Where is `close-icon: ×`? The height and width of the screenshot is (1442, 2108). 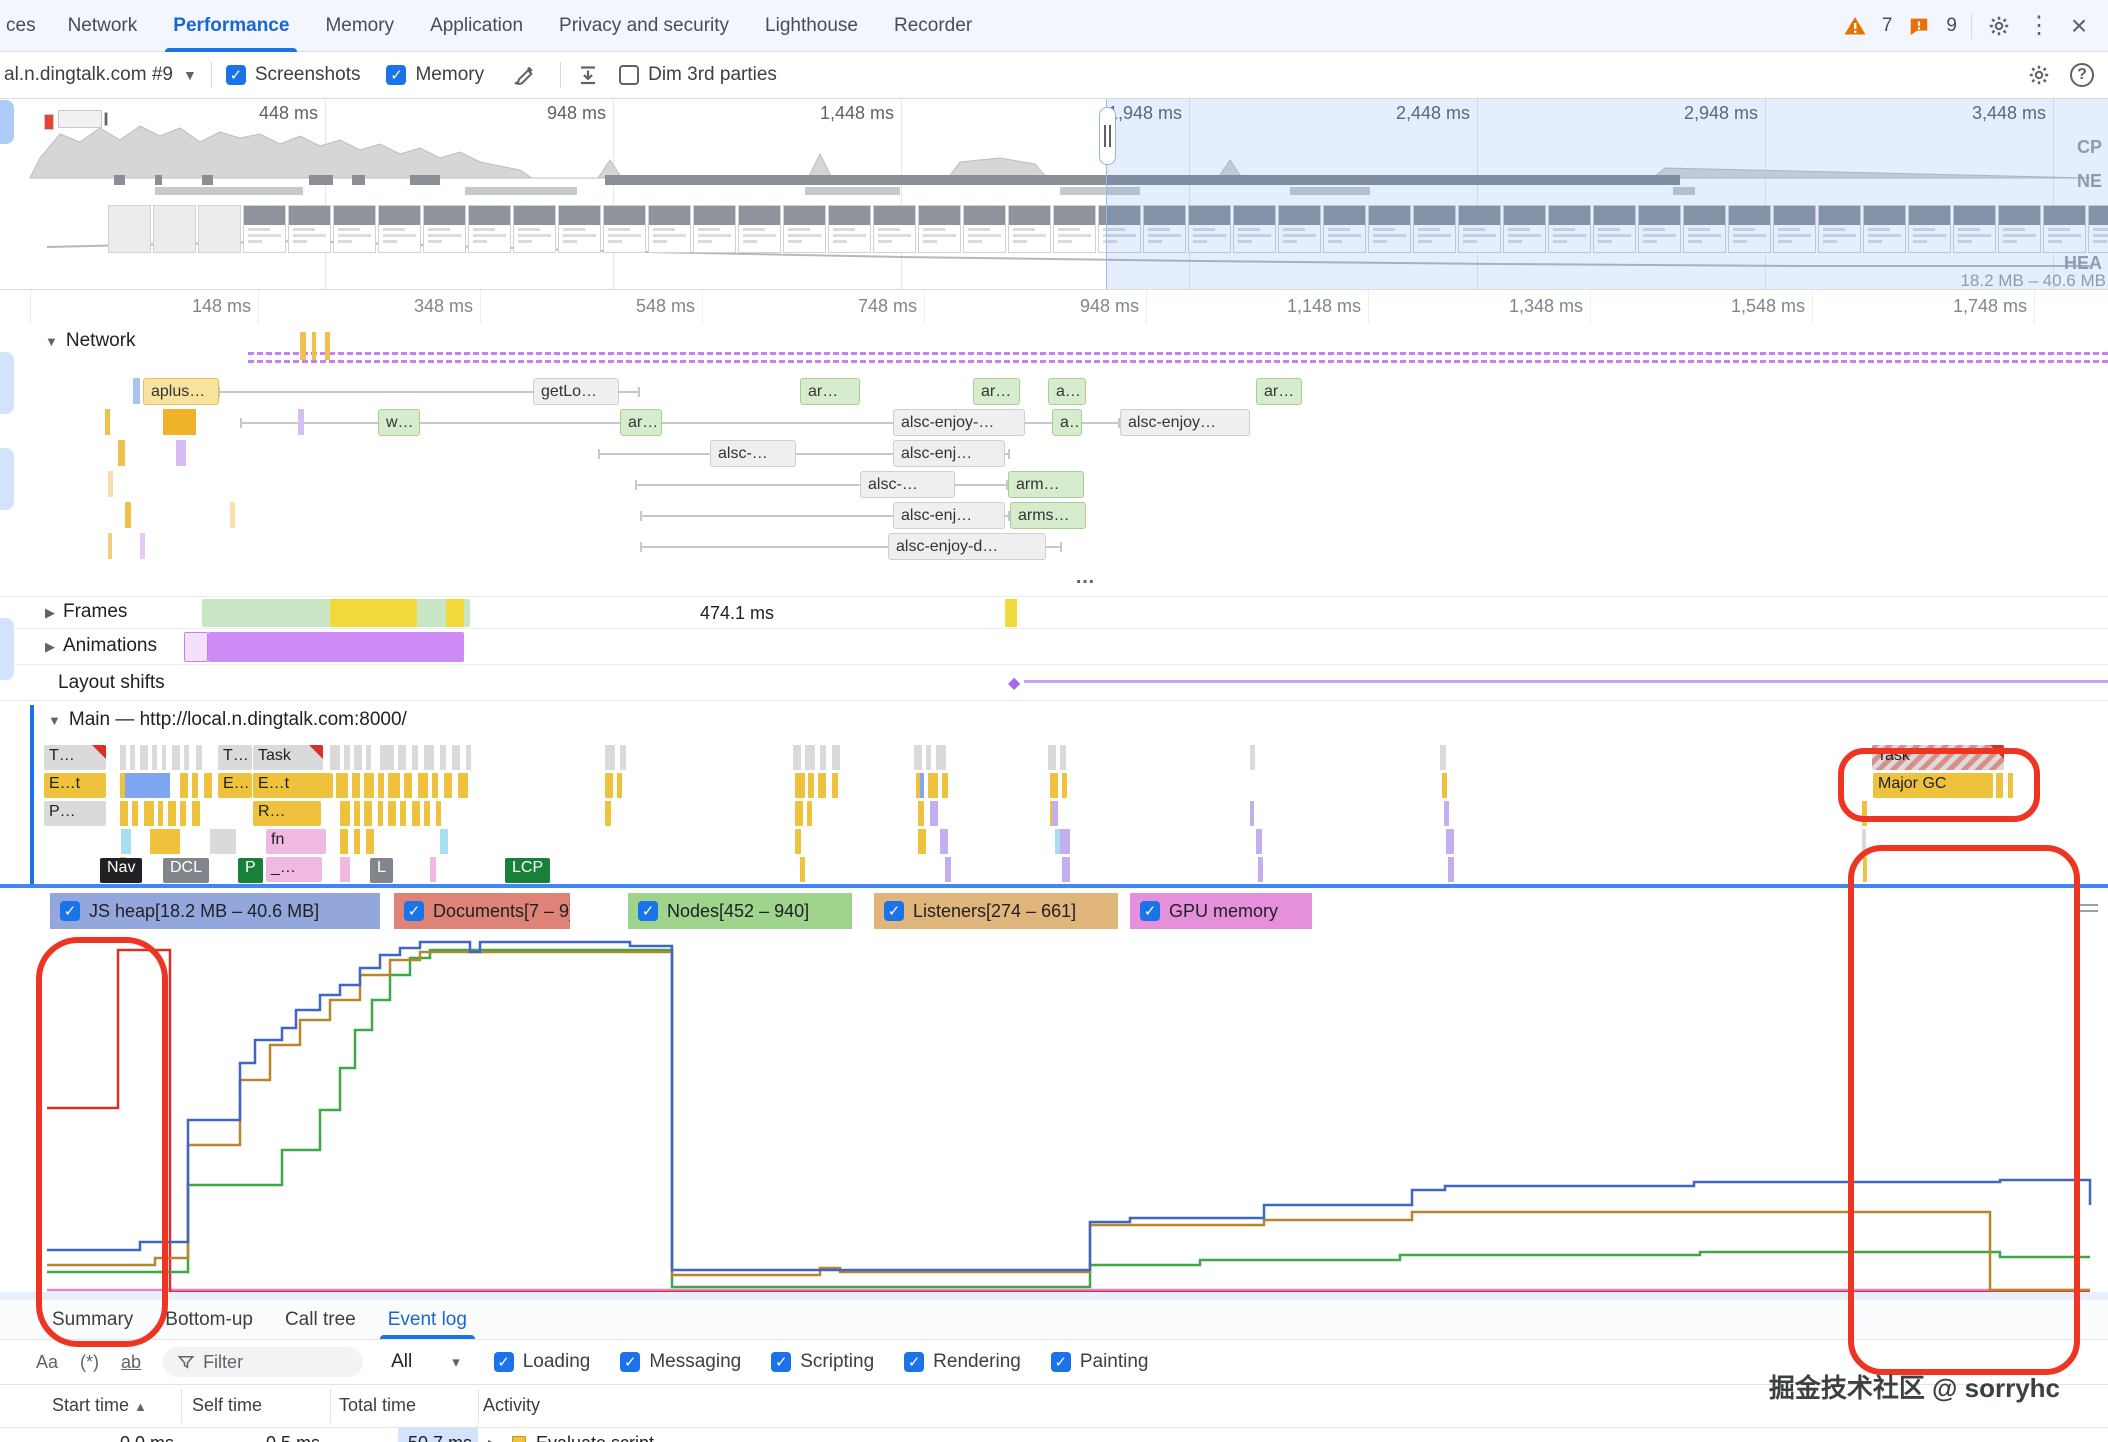
close-icon: × is located at coordinates (2079, 25).